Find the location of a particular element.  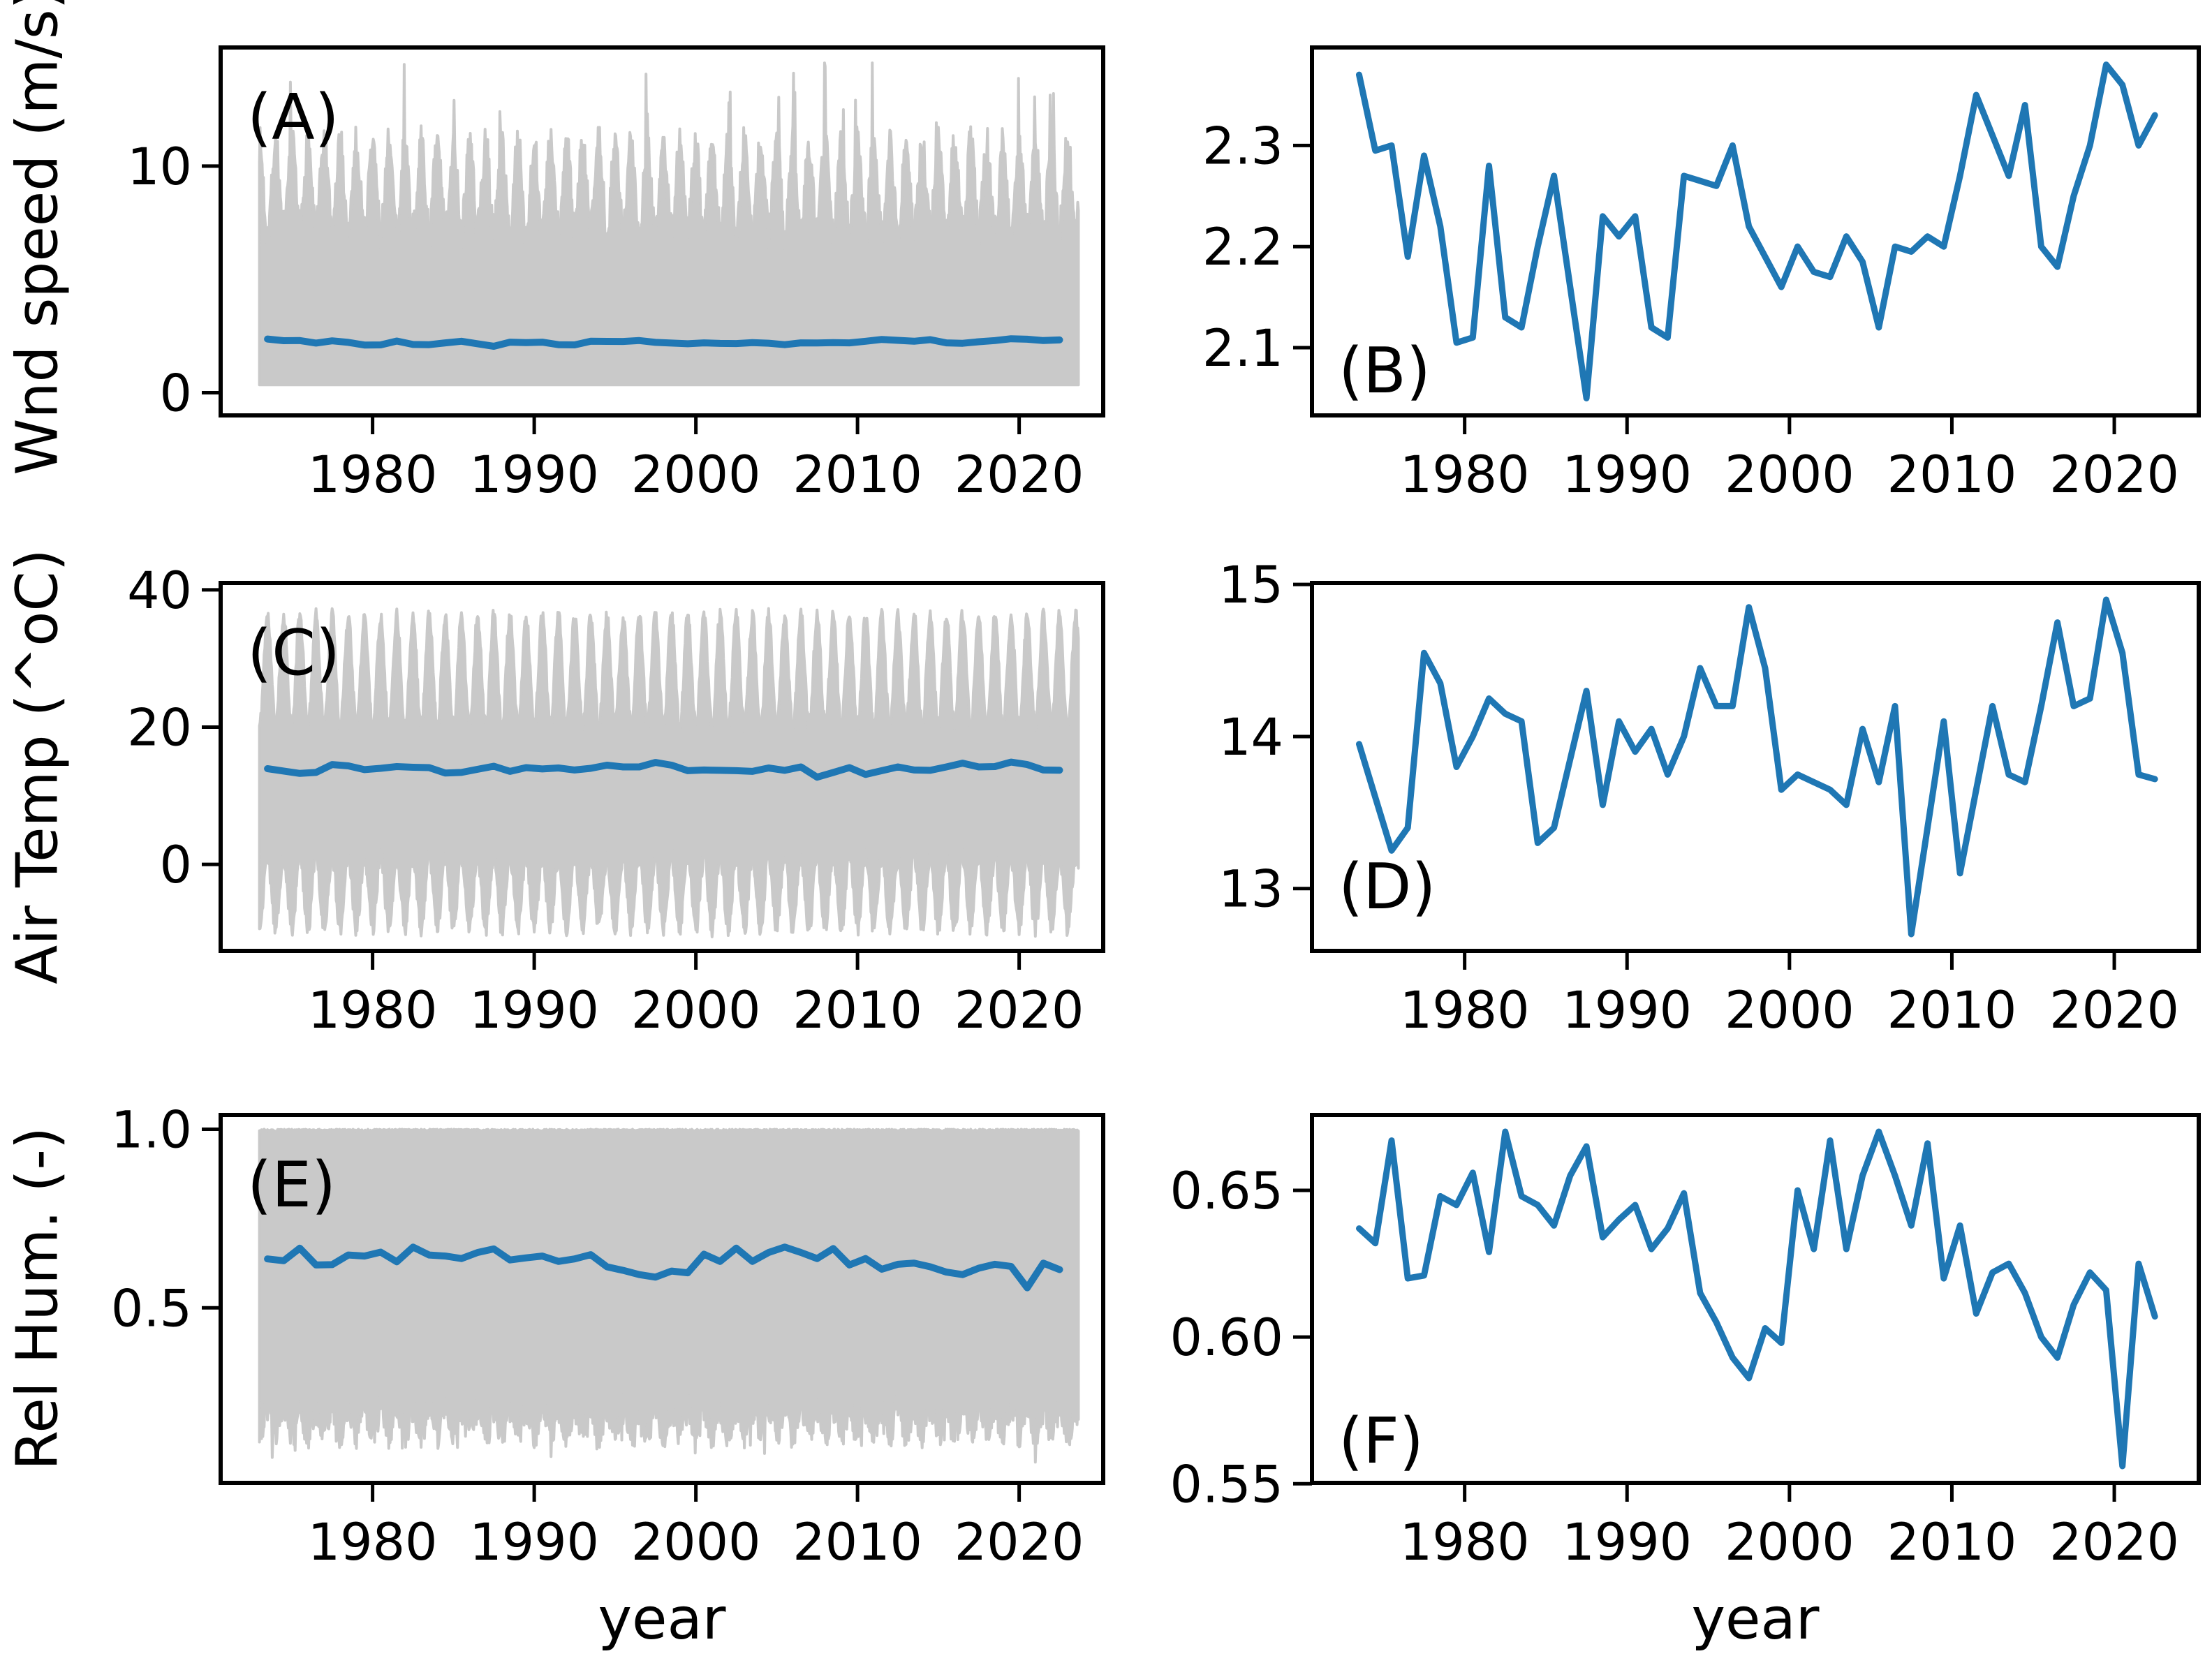

y-tick-label: 2.3 is located at coordinates (1242, 146).